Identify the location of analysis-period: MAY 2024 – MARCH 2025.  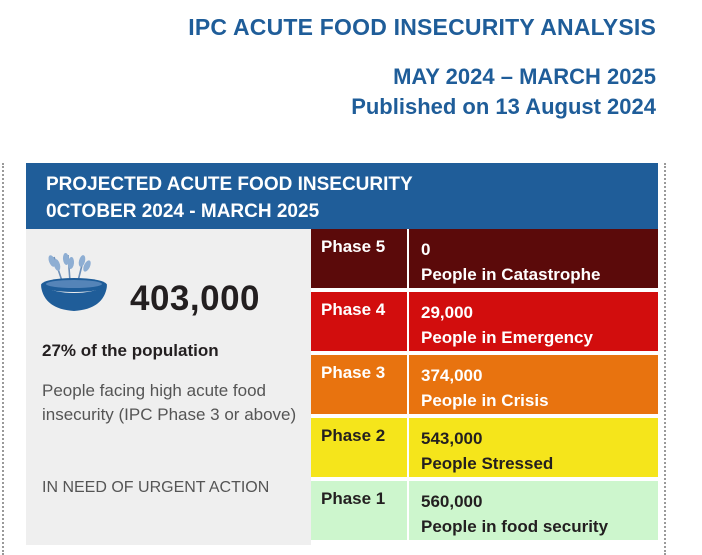
(524, 76).